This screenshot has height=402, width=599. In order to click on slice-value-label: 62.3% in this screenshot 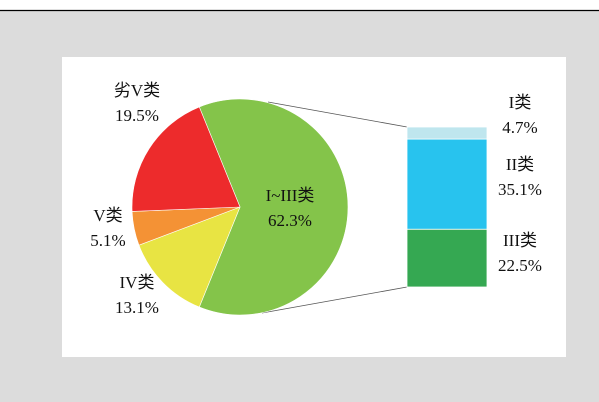, I will do `click(290, 220)`.